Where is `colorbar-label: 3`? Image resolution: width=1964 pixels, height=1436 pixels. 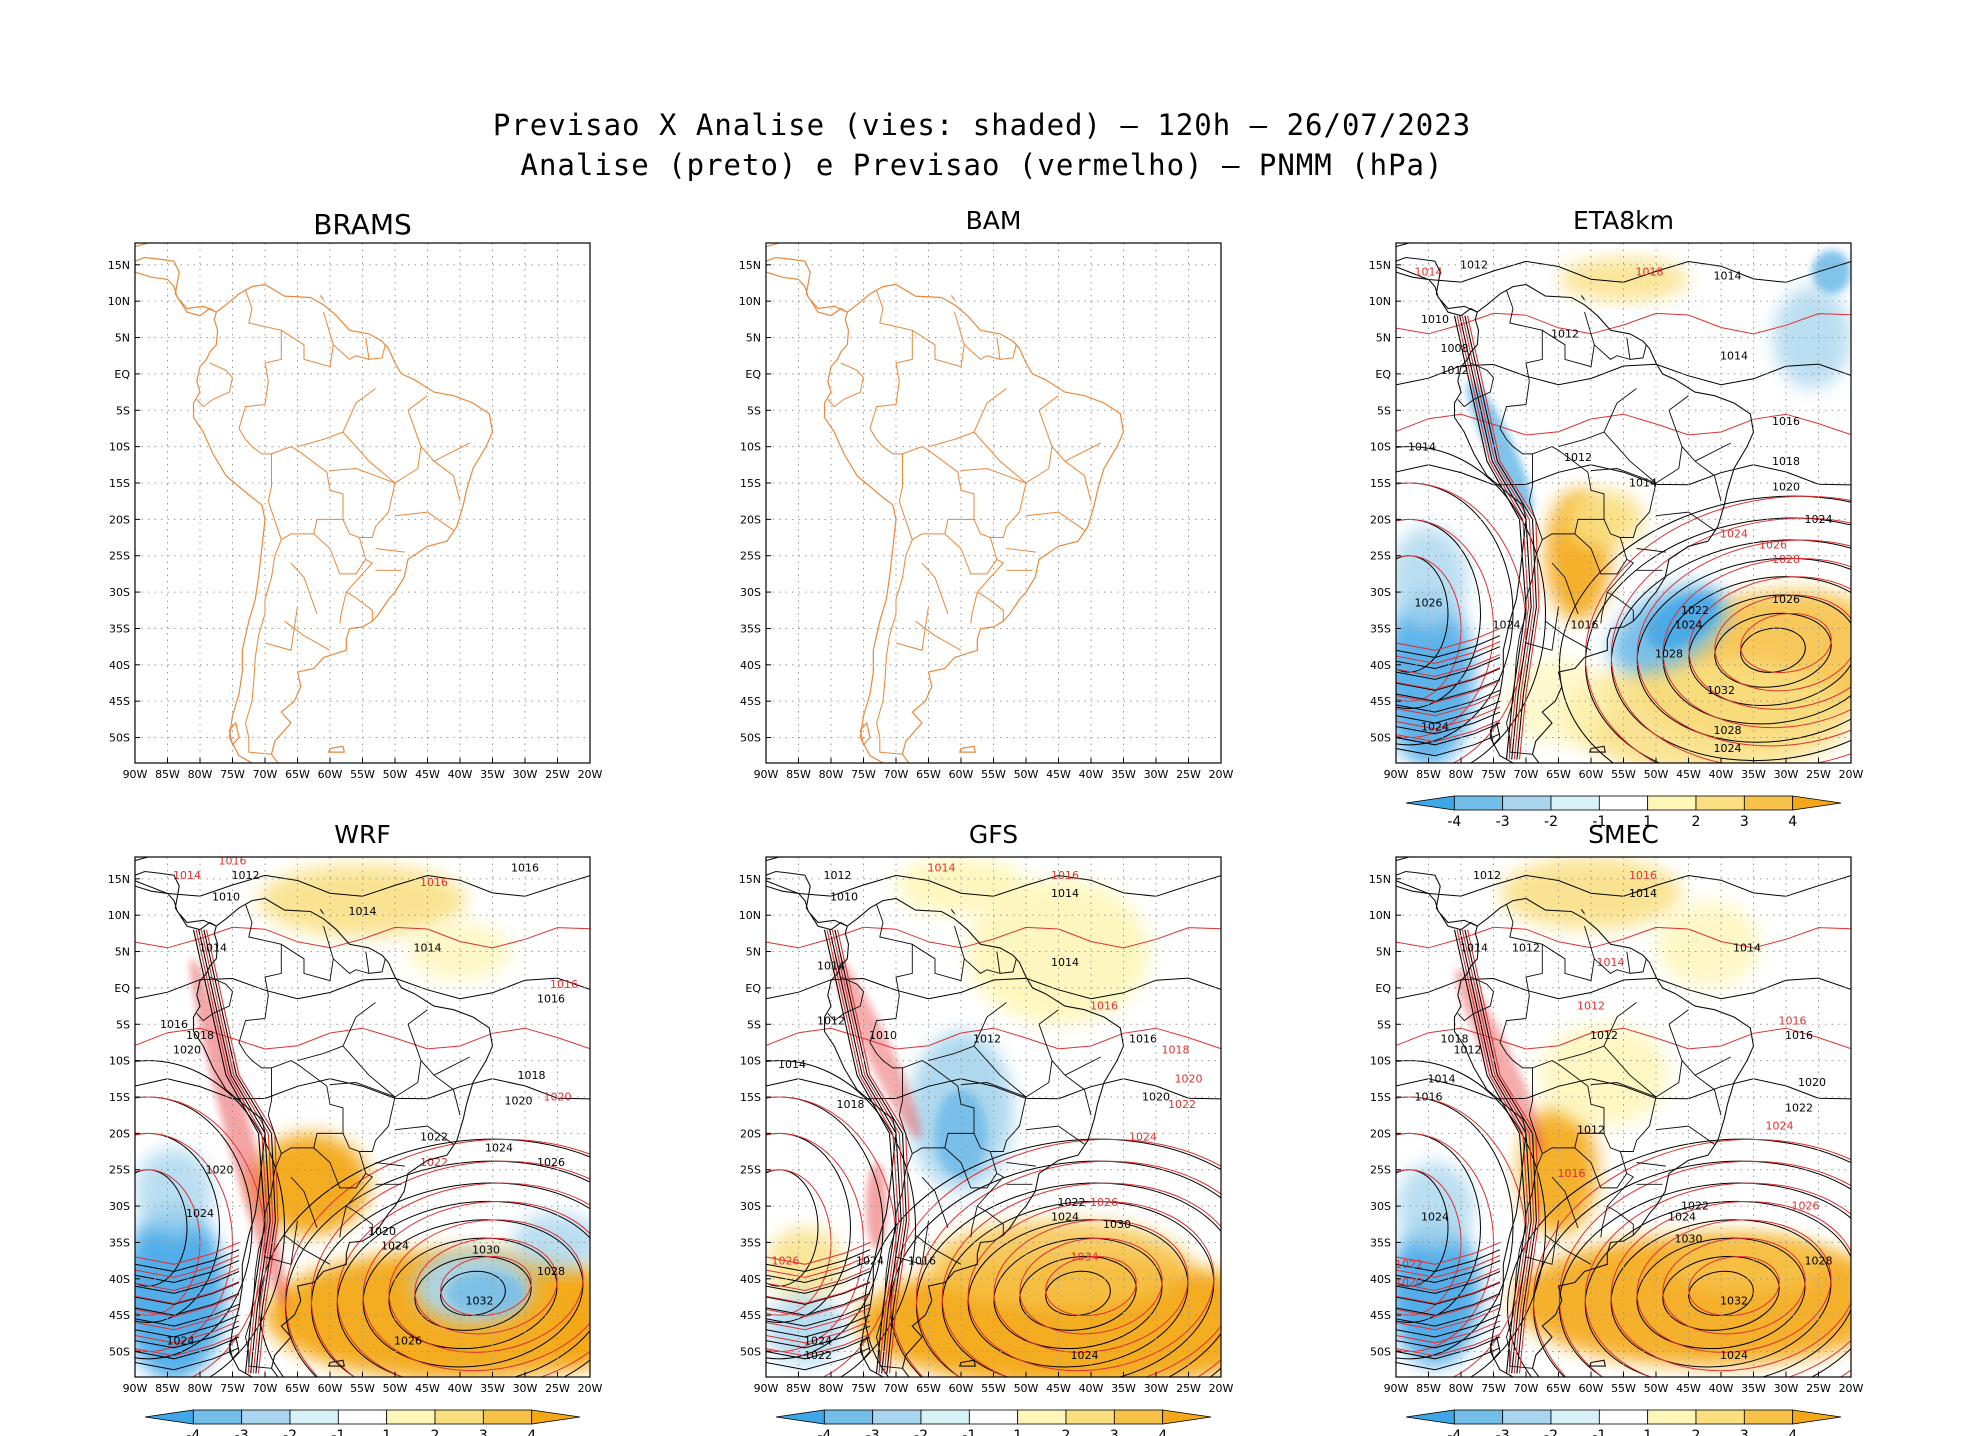
colorbar-label: 3 is located at coordinates (483, 1432).